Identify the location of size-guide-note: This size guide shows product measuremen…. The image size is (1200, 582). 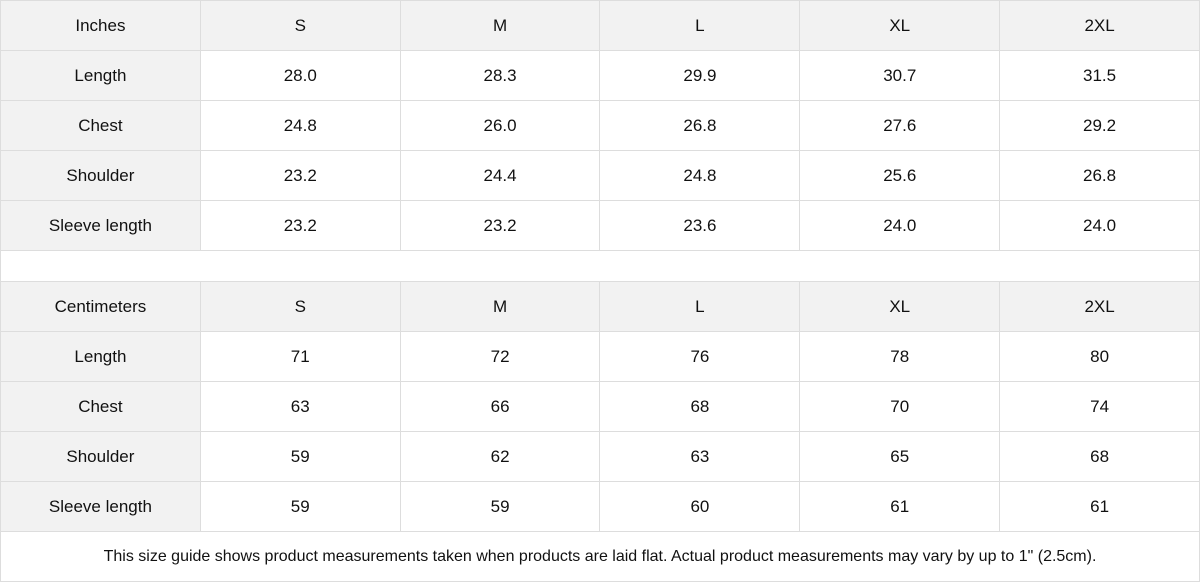
(600, 557).